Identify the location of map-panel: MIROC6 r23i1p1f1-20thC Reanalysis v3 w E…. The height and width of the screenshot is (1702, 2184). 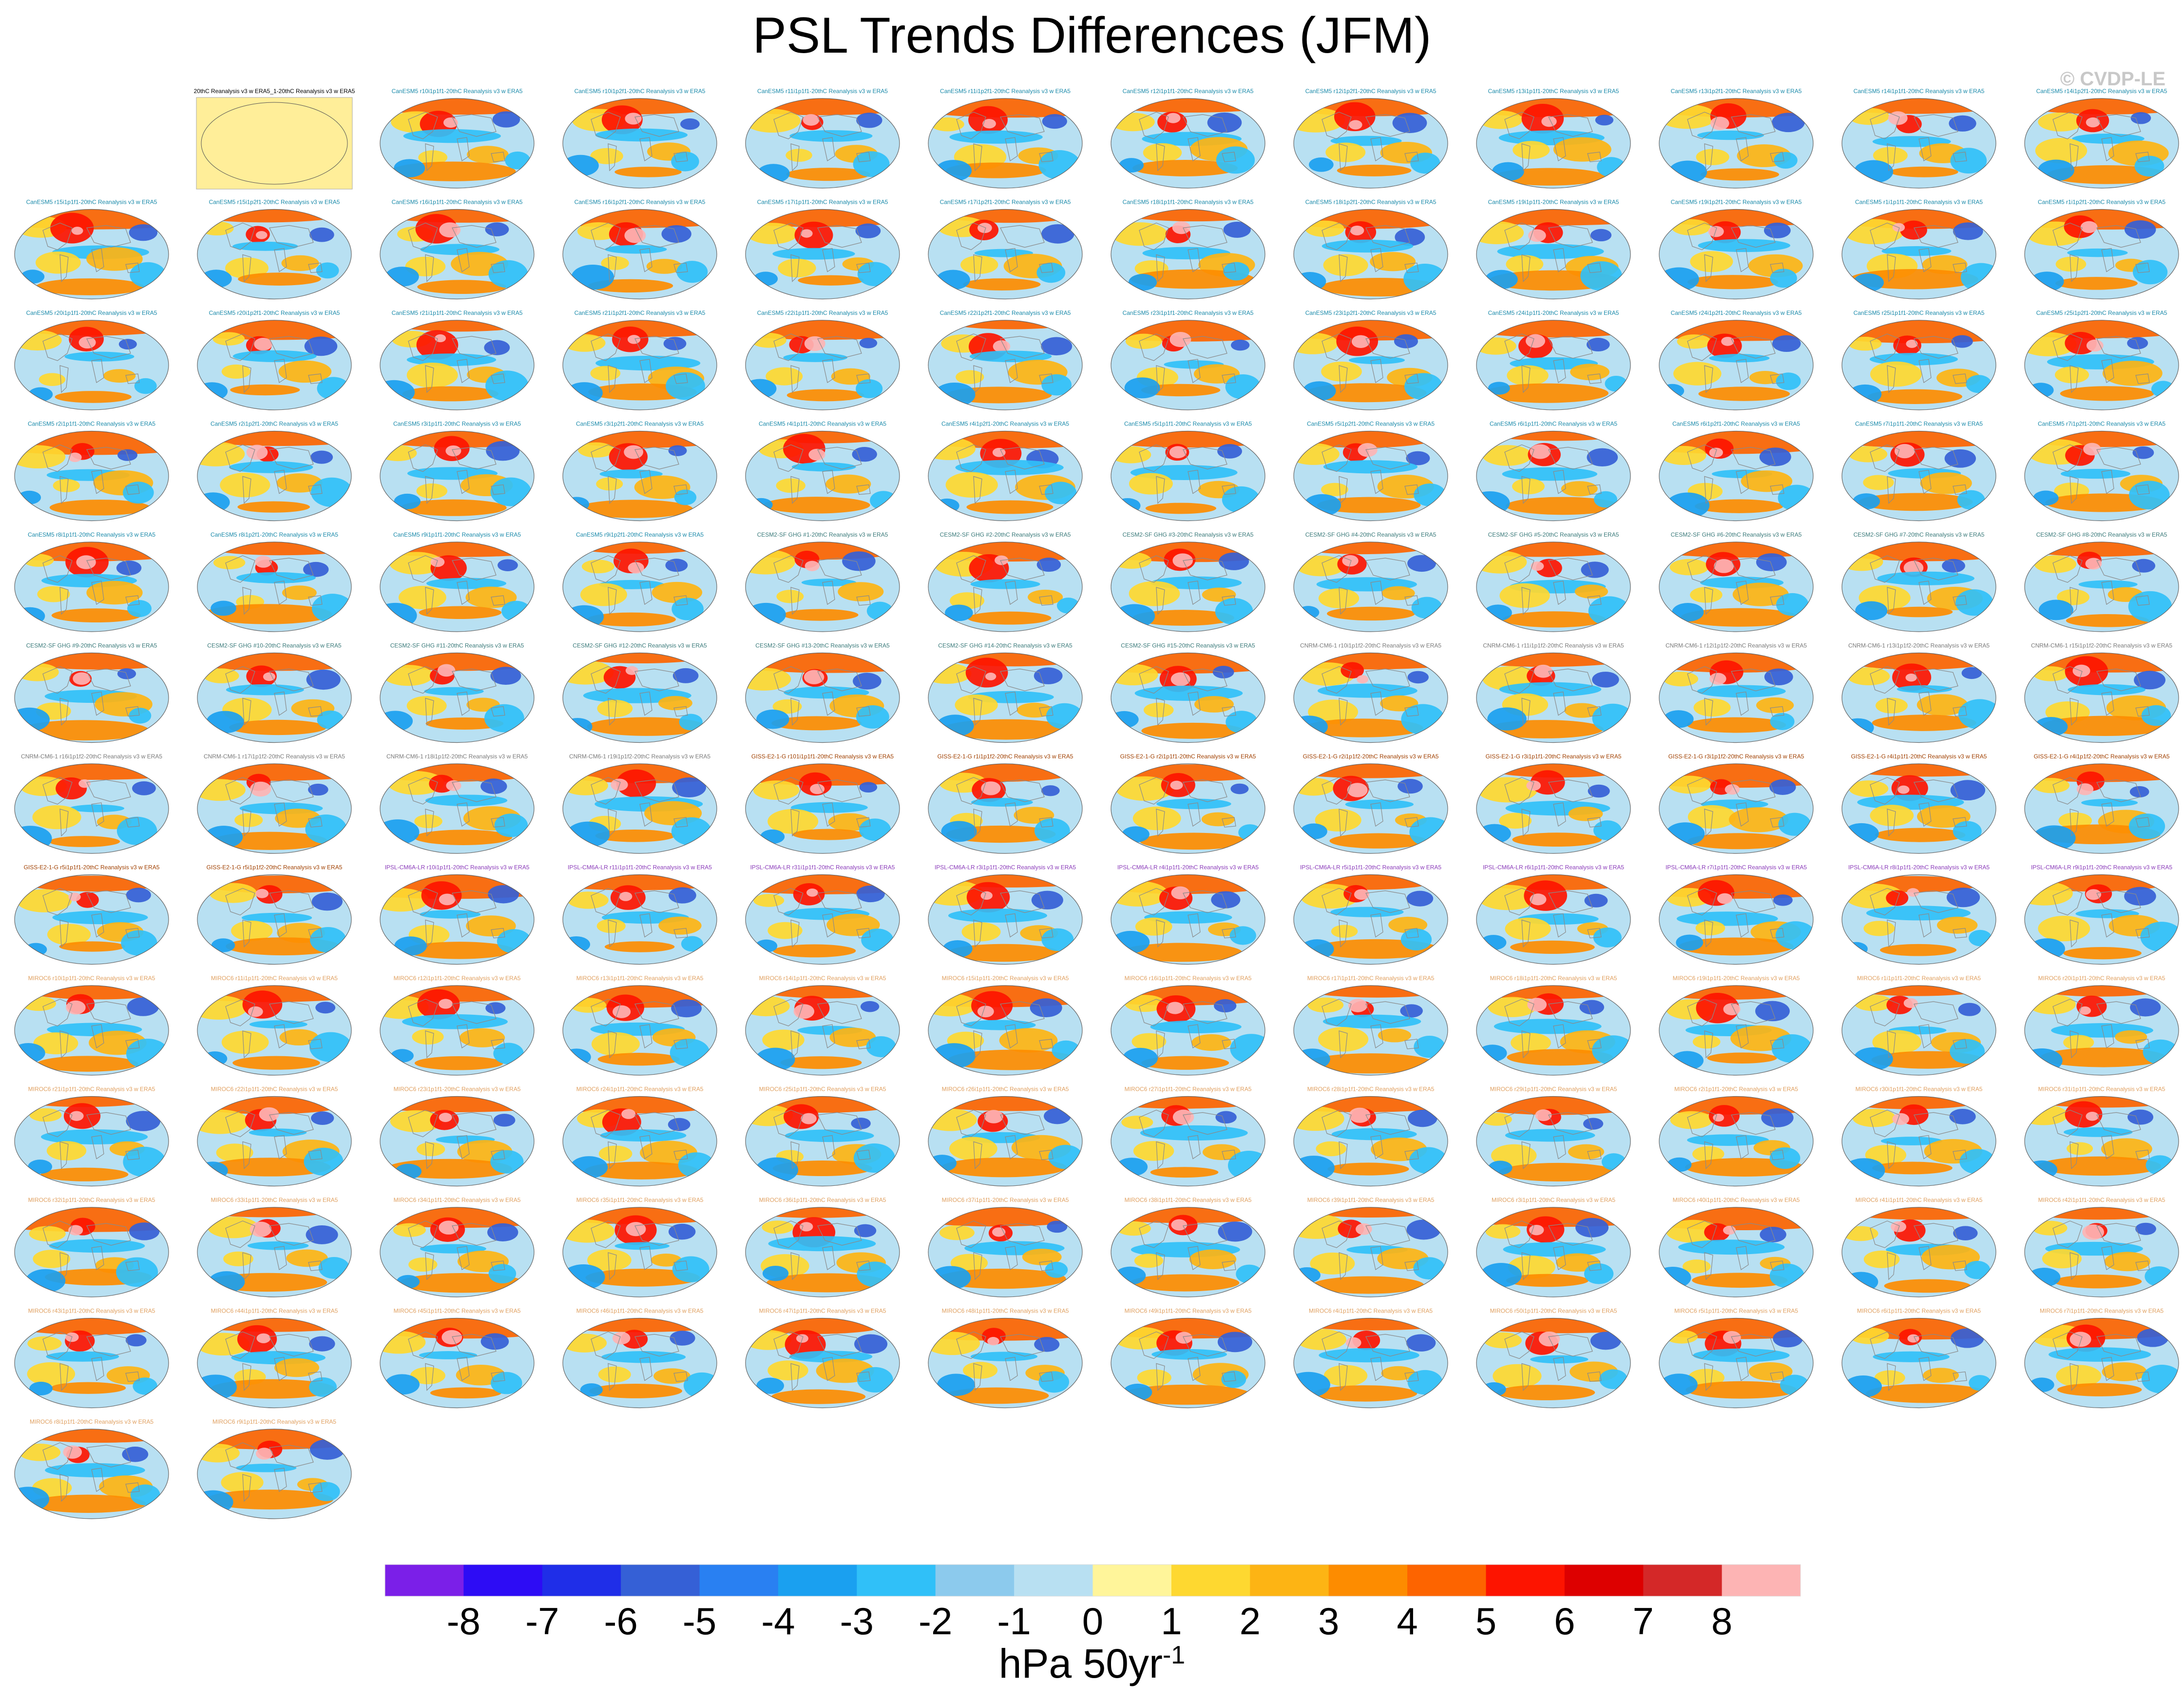
(457, 1137).